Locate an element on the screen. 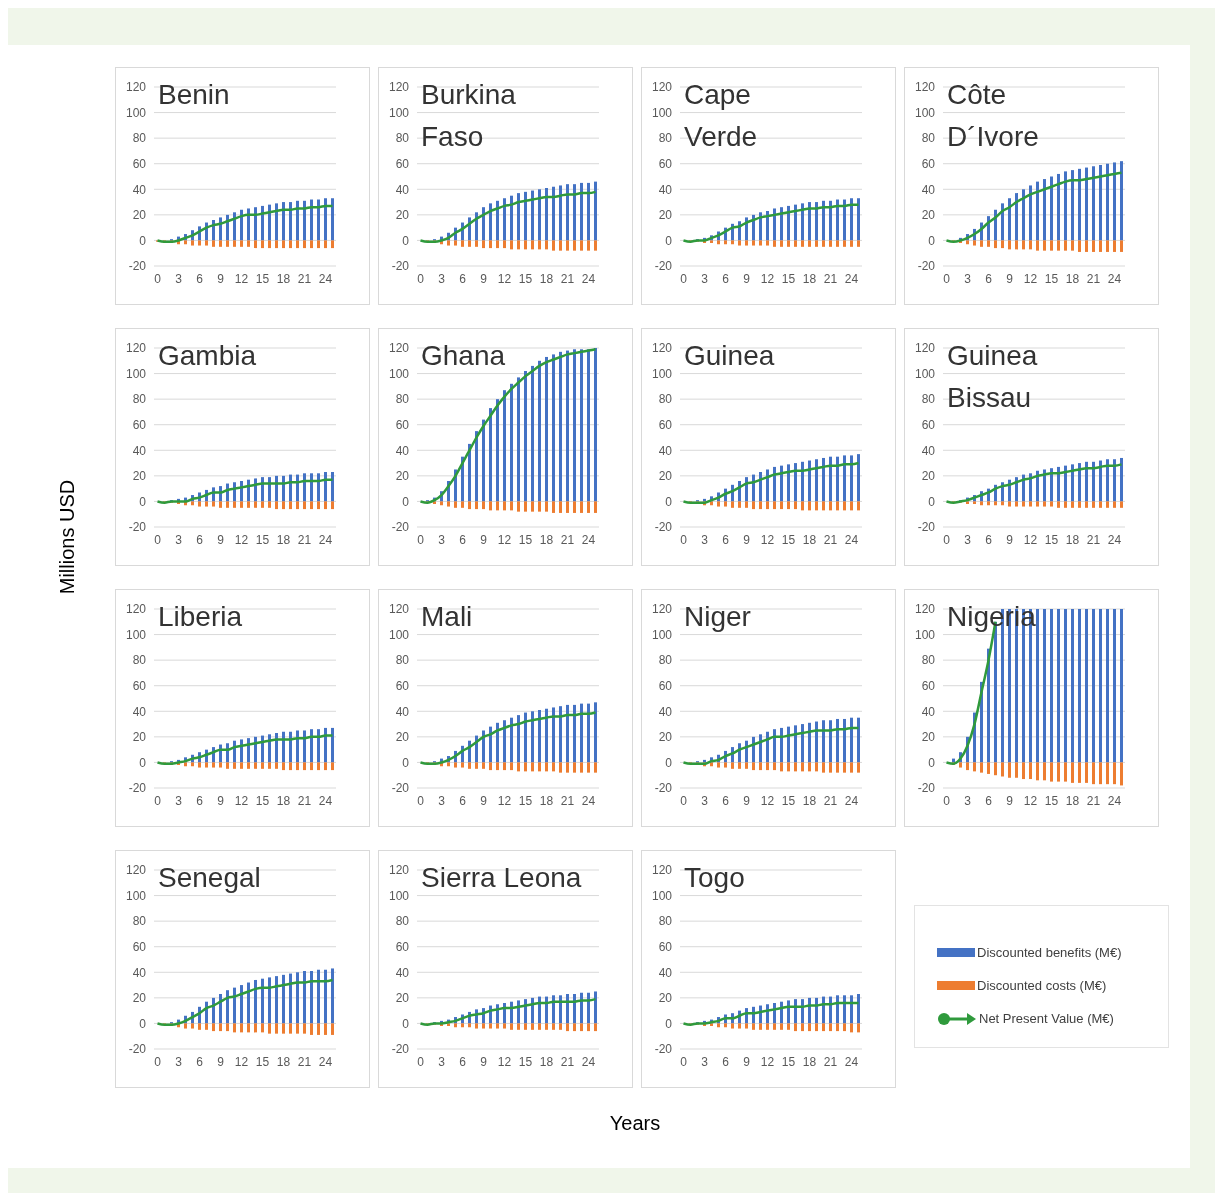 This screenshot has height=1201, width=1223. chart-title: Gambia is located at coordinates (207, 355).